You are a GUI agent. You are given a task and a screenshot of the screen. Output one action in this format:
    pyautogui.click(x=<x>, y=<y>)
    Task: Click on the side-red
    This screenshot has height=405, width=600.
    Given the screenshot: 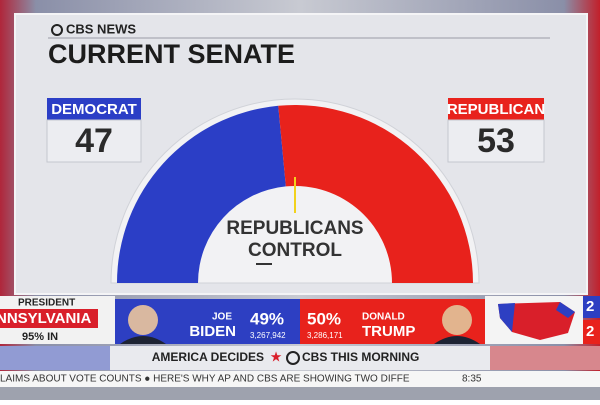 What is the action you would take?
    pyautogui.click(x=591, y=332)
    